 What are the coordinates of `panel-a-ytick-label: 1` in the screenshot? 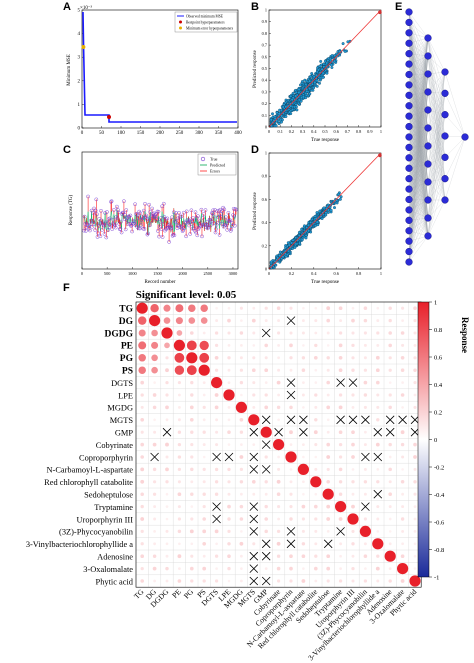 It's located at (79, 105).